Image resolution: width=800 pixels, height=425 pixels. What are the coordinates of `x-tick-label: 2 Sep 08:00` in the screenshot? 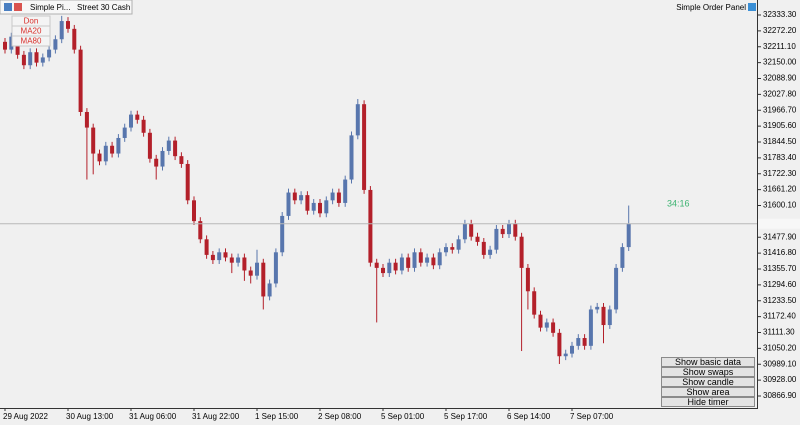 It's located at (340, 416).